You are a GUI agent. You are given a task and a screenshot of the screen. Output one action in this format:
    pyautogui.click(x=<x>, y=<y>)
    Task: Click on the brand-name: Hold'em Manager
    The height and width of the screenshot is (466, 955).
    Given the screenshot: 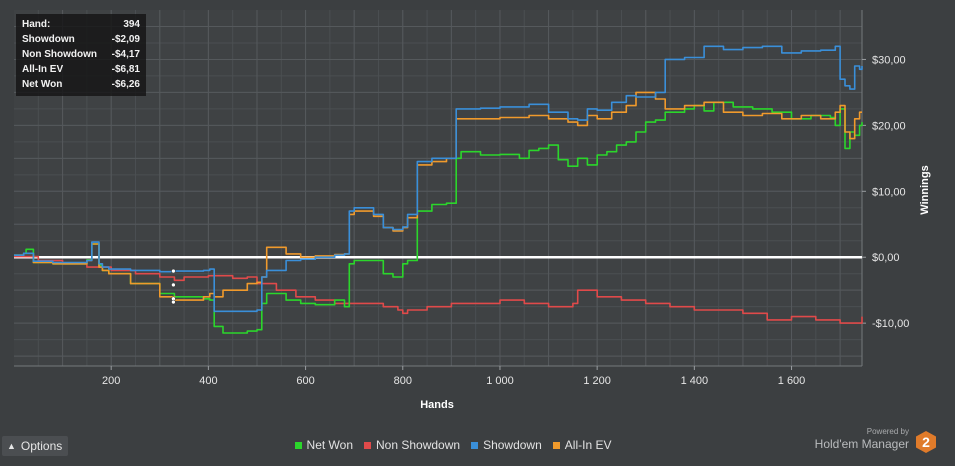 What is the action you would take?
    pyautogui.click(x=861, y=444)
    